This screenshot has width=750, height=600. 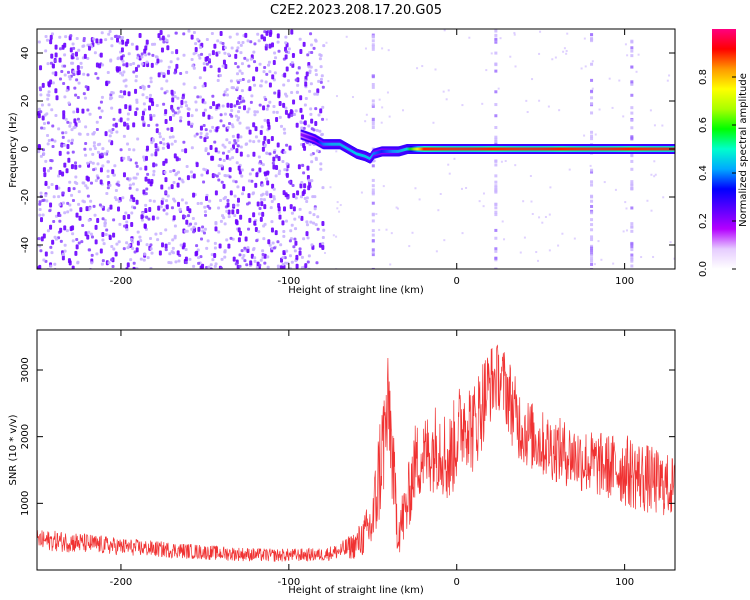 What do you see at coordinates (356, 590) in the screenshot?
I see `snr-x-axis-label: Height of straight line (km)` at bounding box center [356, 590].